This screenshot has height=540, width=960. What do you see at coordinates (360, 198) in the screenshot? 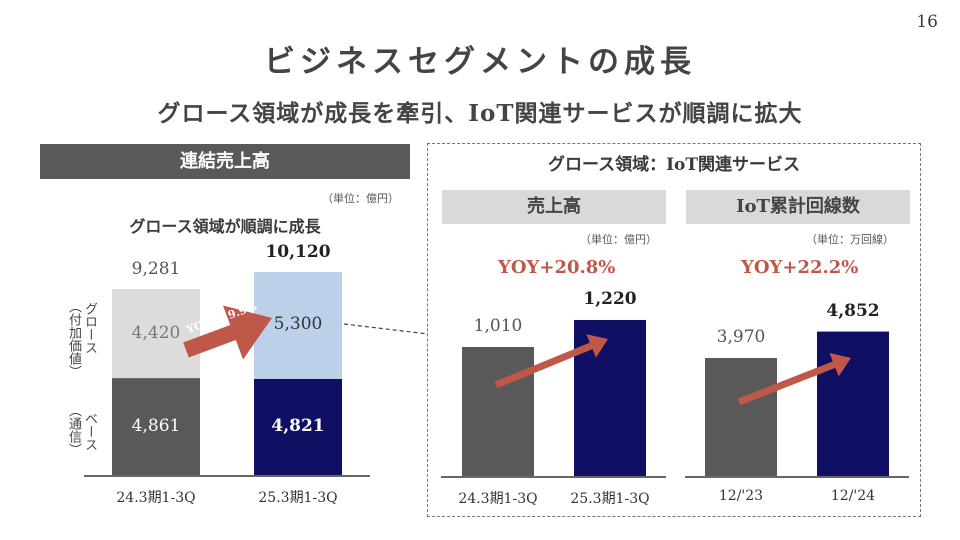
I see `left-unit: （単位：億円）` at bounding box center [360, 198].